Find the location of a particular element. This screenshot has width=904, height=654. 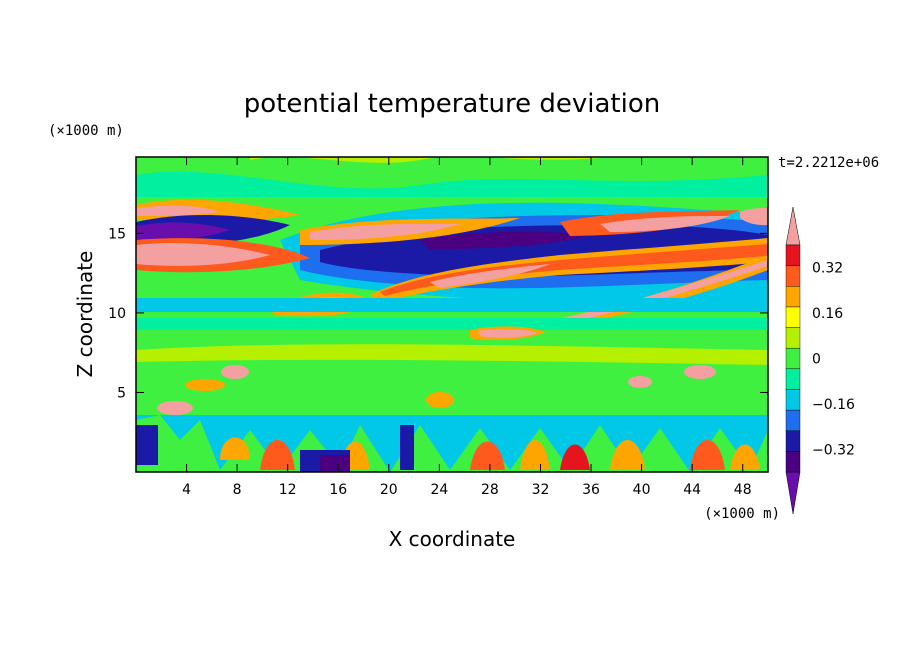

x-tick-label: 20 is located at coordinates (389, 490).